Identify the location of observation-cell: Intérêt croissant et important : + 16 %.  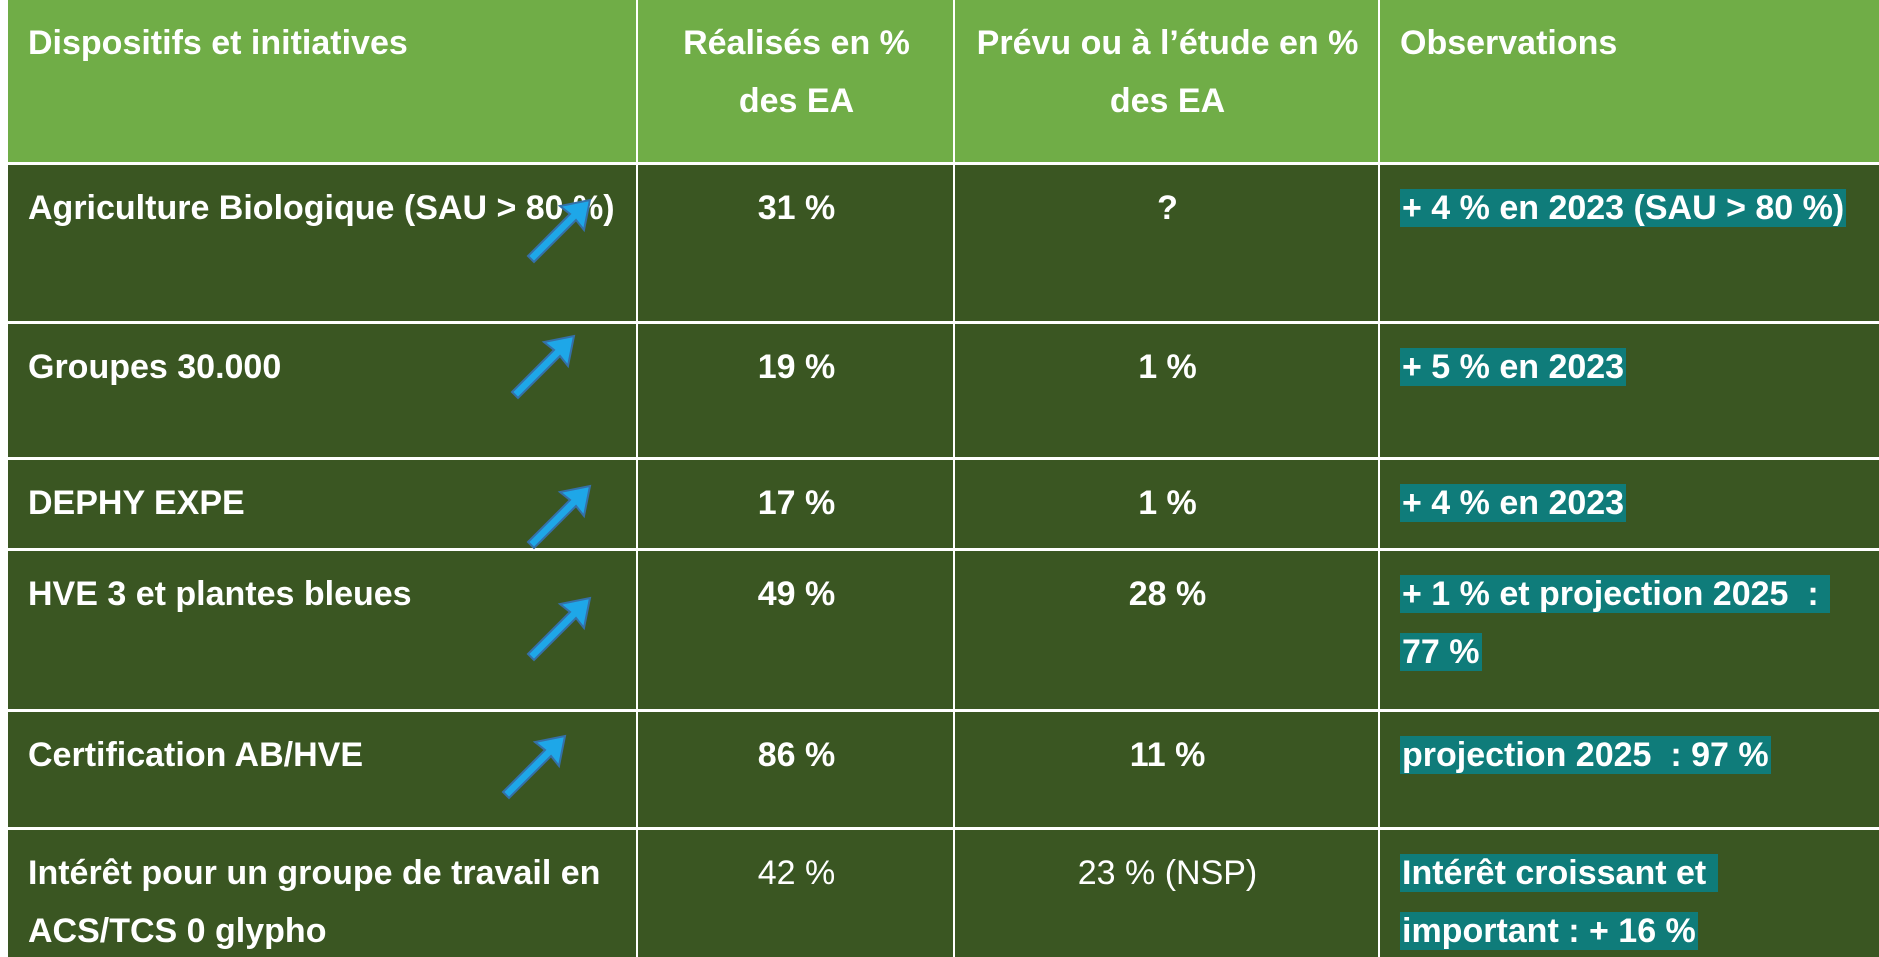
(1629, 893).